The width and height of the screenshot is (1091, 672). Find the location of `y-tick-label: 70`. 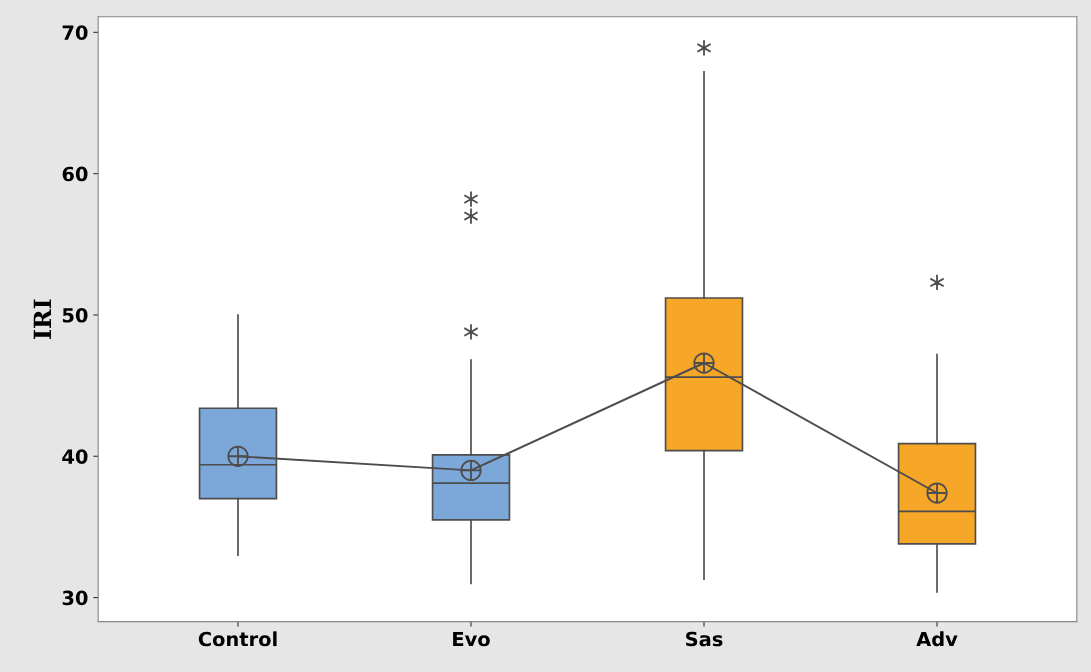

y-tick-label: 70 is located at coordinates (75, 33).